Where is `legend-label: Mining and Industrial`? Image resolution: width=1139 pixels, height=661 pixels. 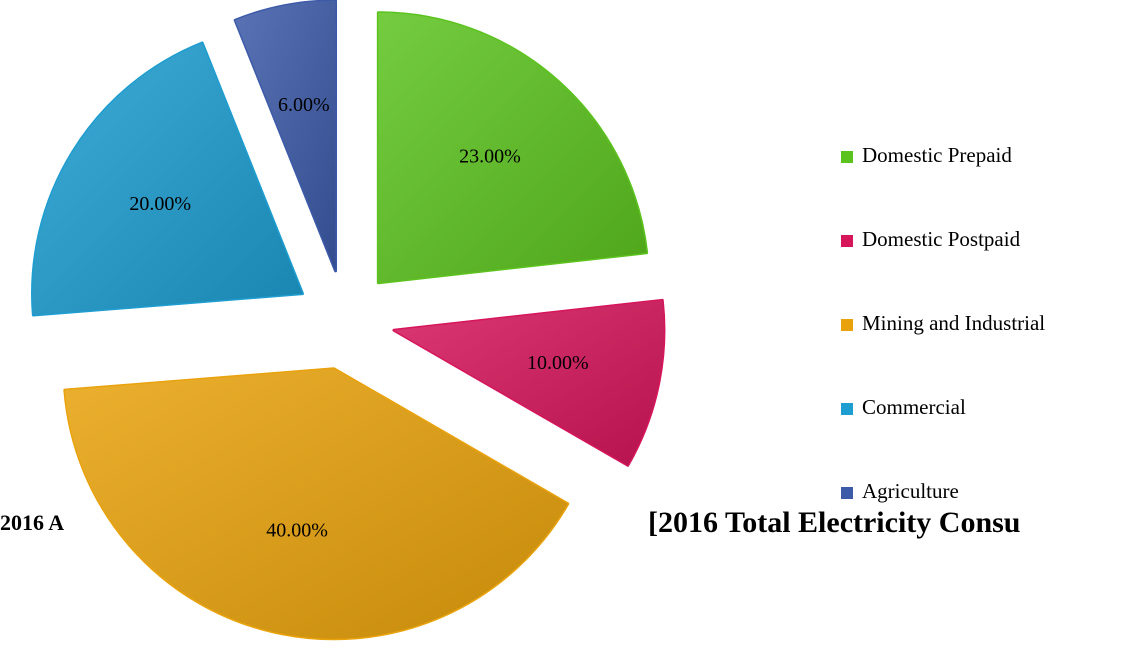 legend-label: Mining and Industrial is located at coordinates (953, 323).